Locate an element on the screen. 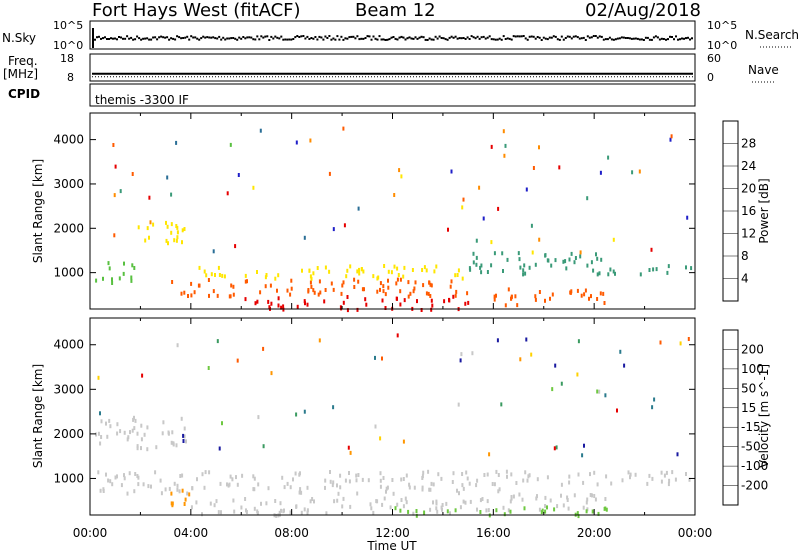 The width and height of the screenshot is (800, 554). nsky-label: N.Sky is located at coordinates (19, 38).